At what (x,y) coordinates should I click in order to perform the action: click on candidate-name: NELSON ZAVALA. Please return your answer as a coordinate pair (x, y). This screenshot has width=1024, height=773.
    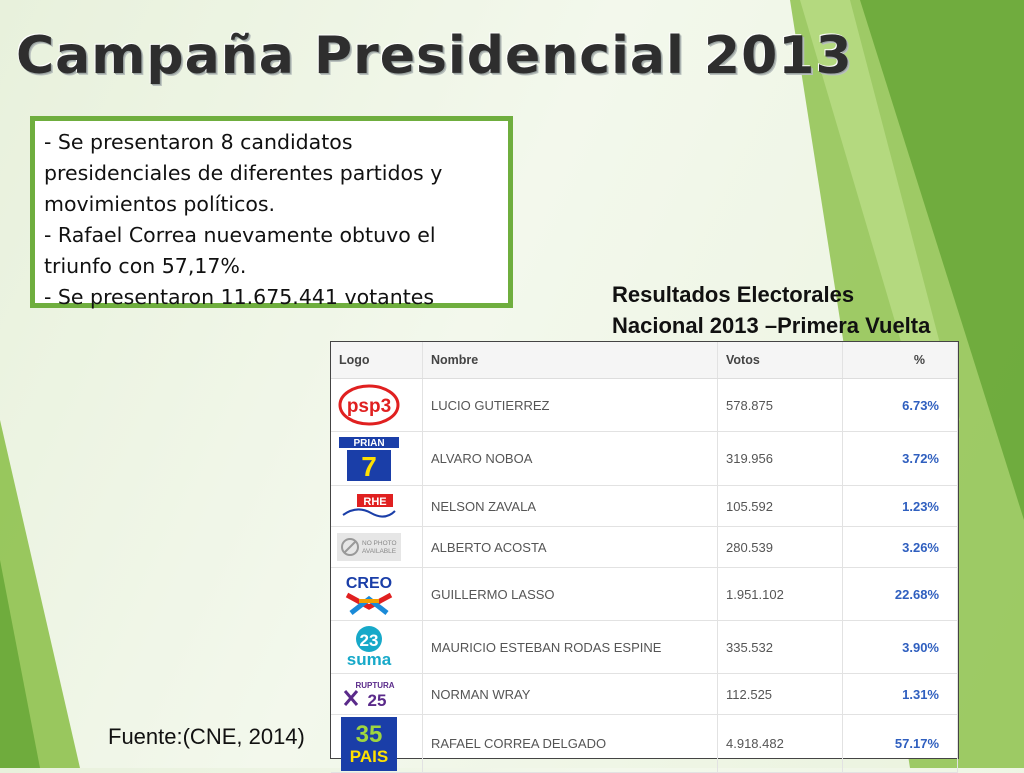
    Looking at the image, I should click on (570, 506).